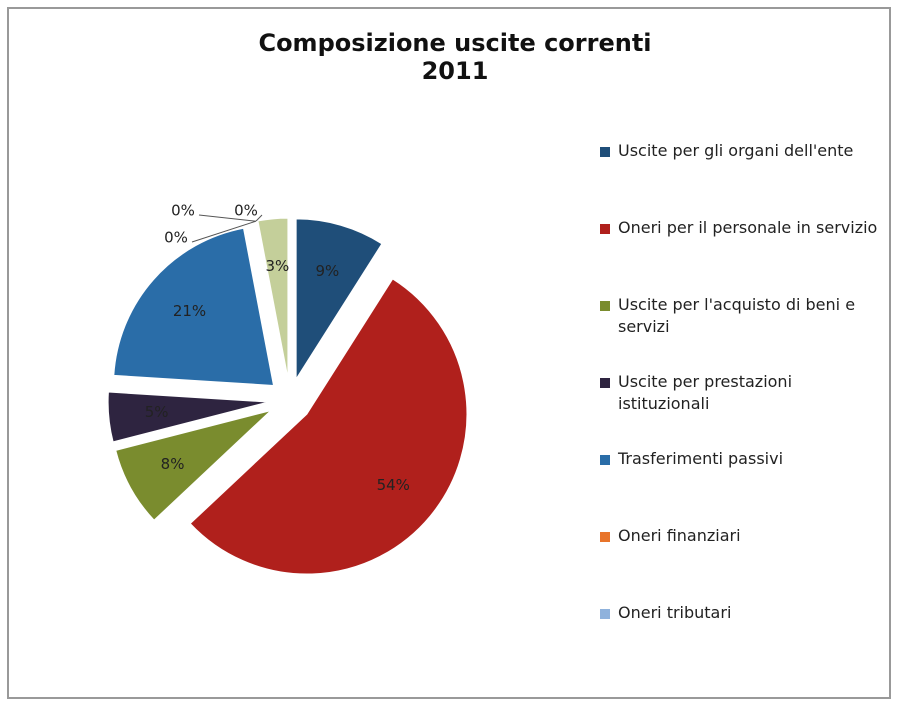 This screenshot has width=899, height=707. Describe the element at coordinates (701, 458) in the screenshot. I see `legend-label: Trasferimenti passivi` at that location.